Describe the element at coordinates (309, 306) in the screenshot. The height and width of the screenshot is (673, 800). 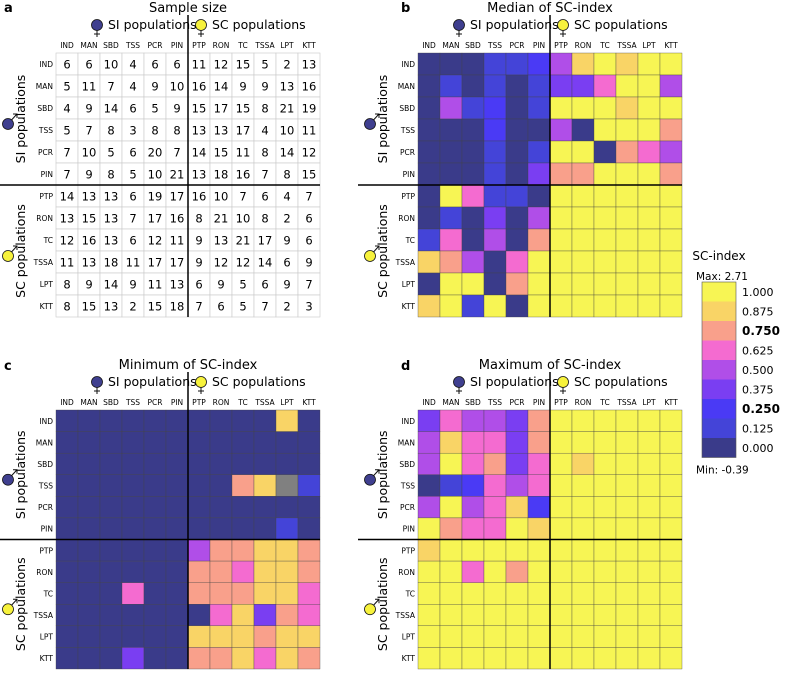
I see `table-cell` at that location.